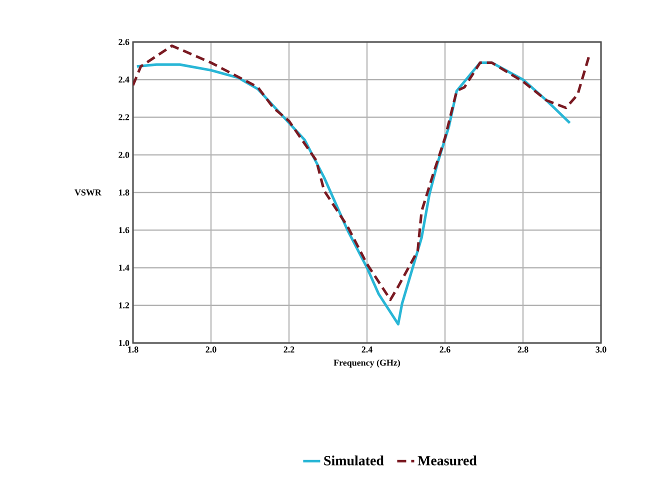 This screenshot has width=652, height=494. What do you see at coordinates (133, 349) in the screenshot?
I see `x-tick-label: 1.8` at bounding box center [133, 349].